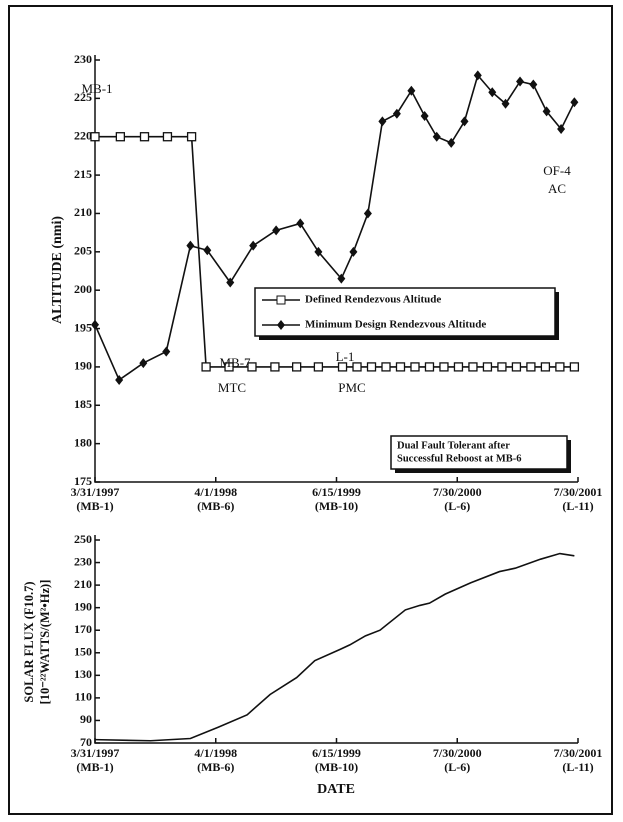 Image resolution: width=623 pixels, height=822 pixels. I want to click on y-tick-label: 180, so click(83, 442).